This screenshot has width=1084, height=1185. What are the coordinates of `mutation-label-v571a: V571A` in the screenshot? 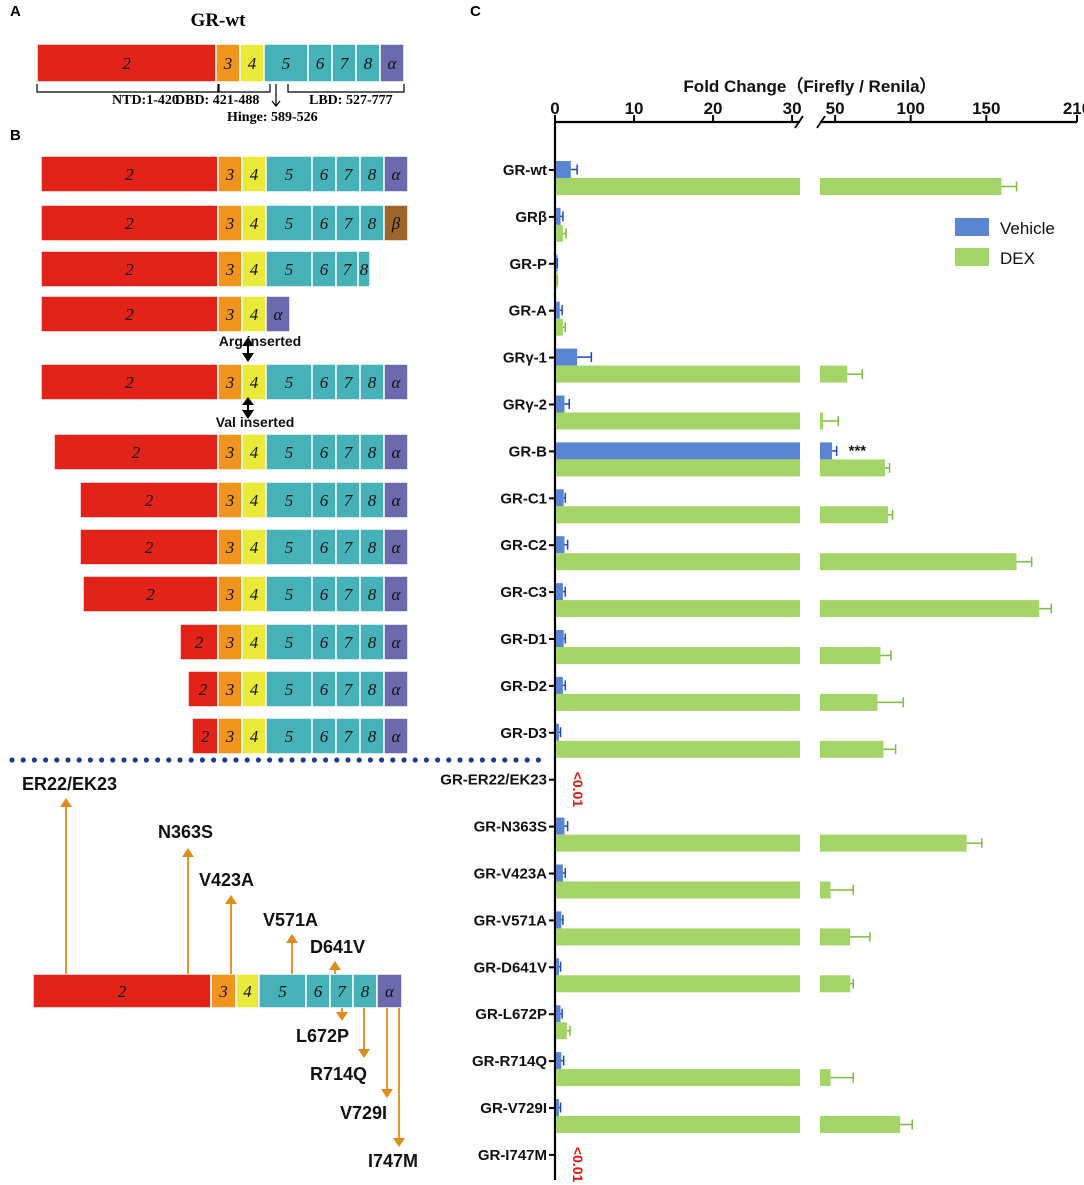 It's located at (290, 920).